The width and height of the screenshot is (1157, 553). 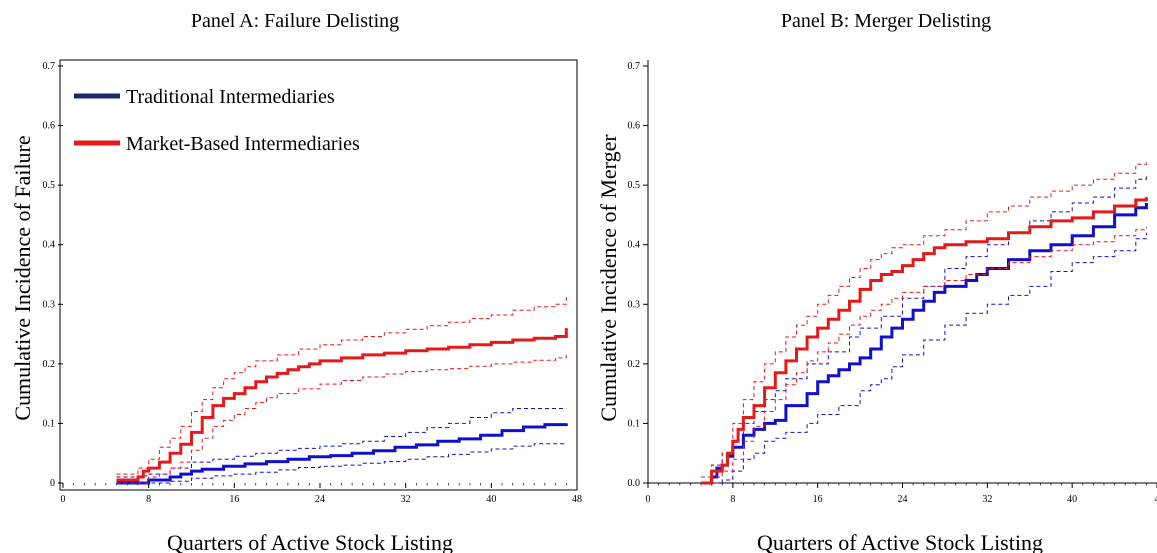 I want to click on panel-a-series-traditional-upper-bound, so click(x=341, y=443).